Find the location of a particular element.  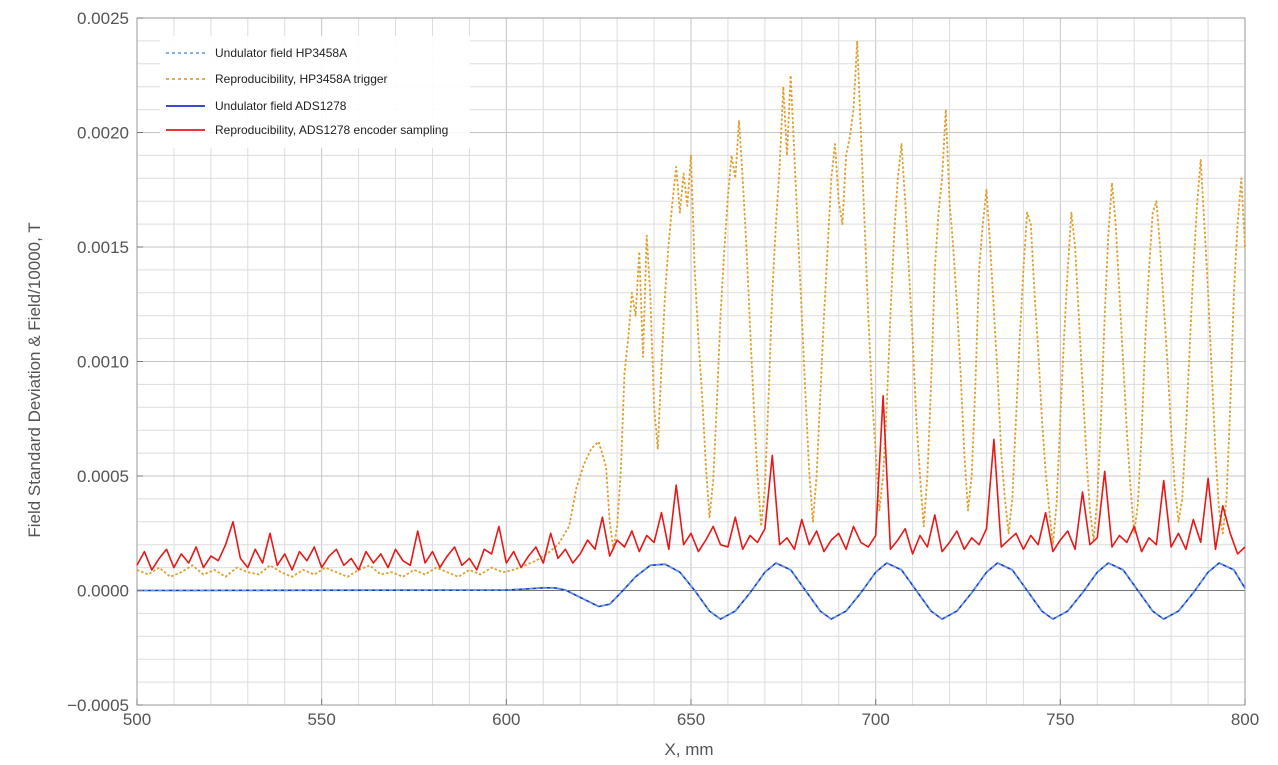

x-tick-label: 700 is located at coordinates (875, 719).